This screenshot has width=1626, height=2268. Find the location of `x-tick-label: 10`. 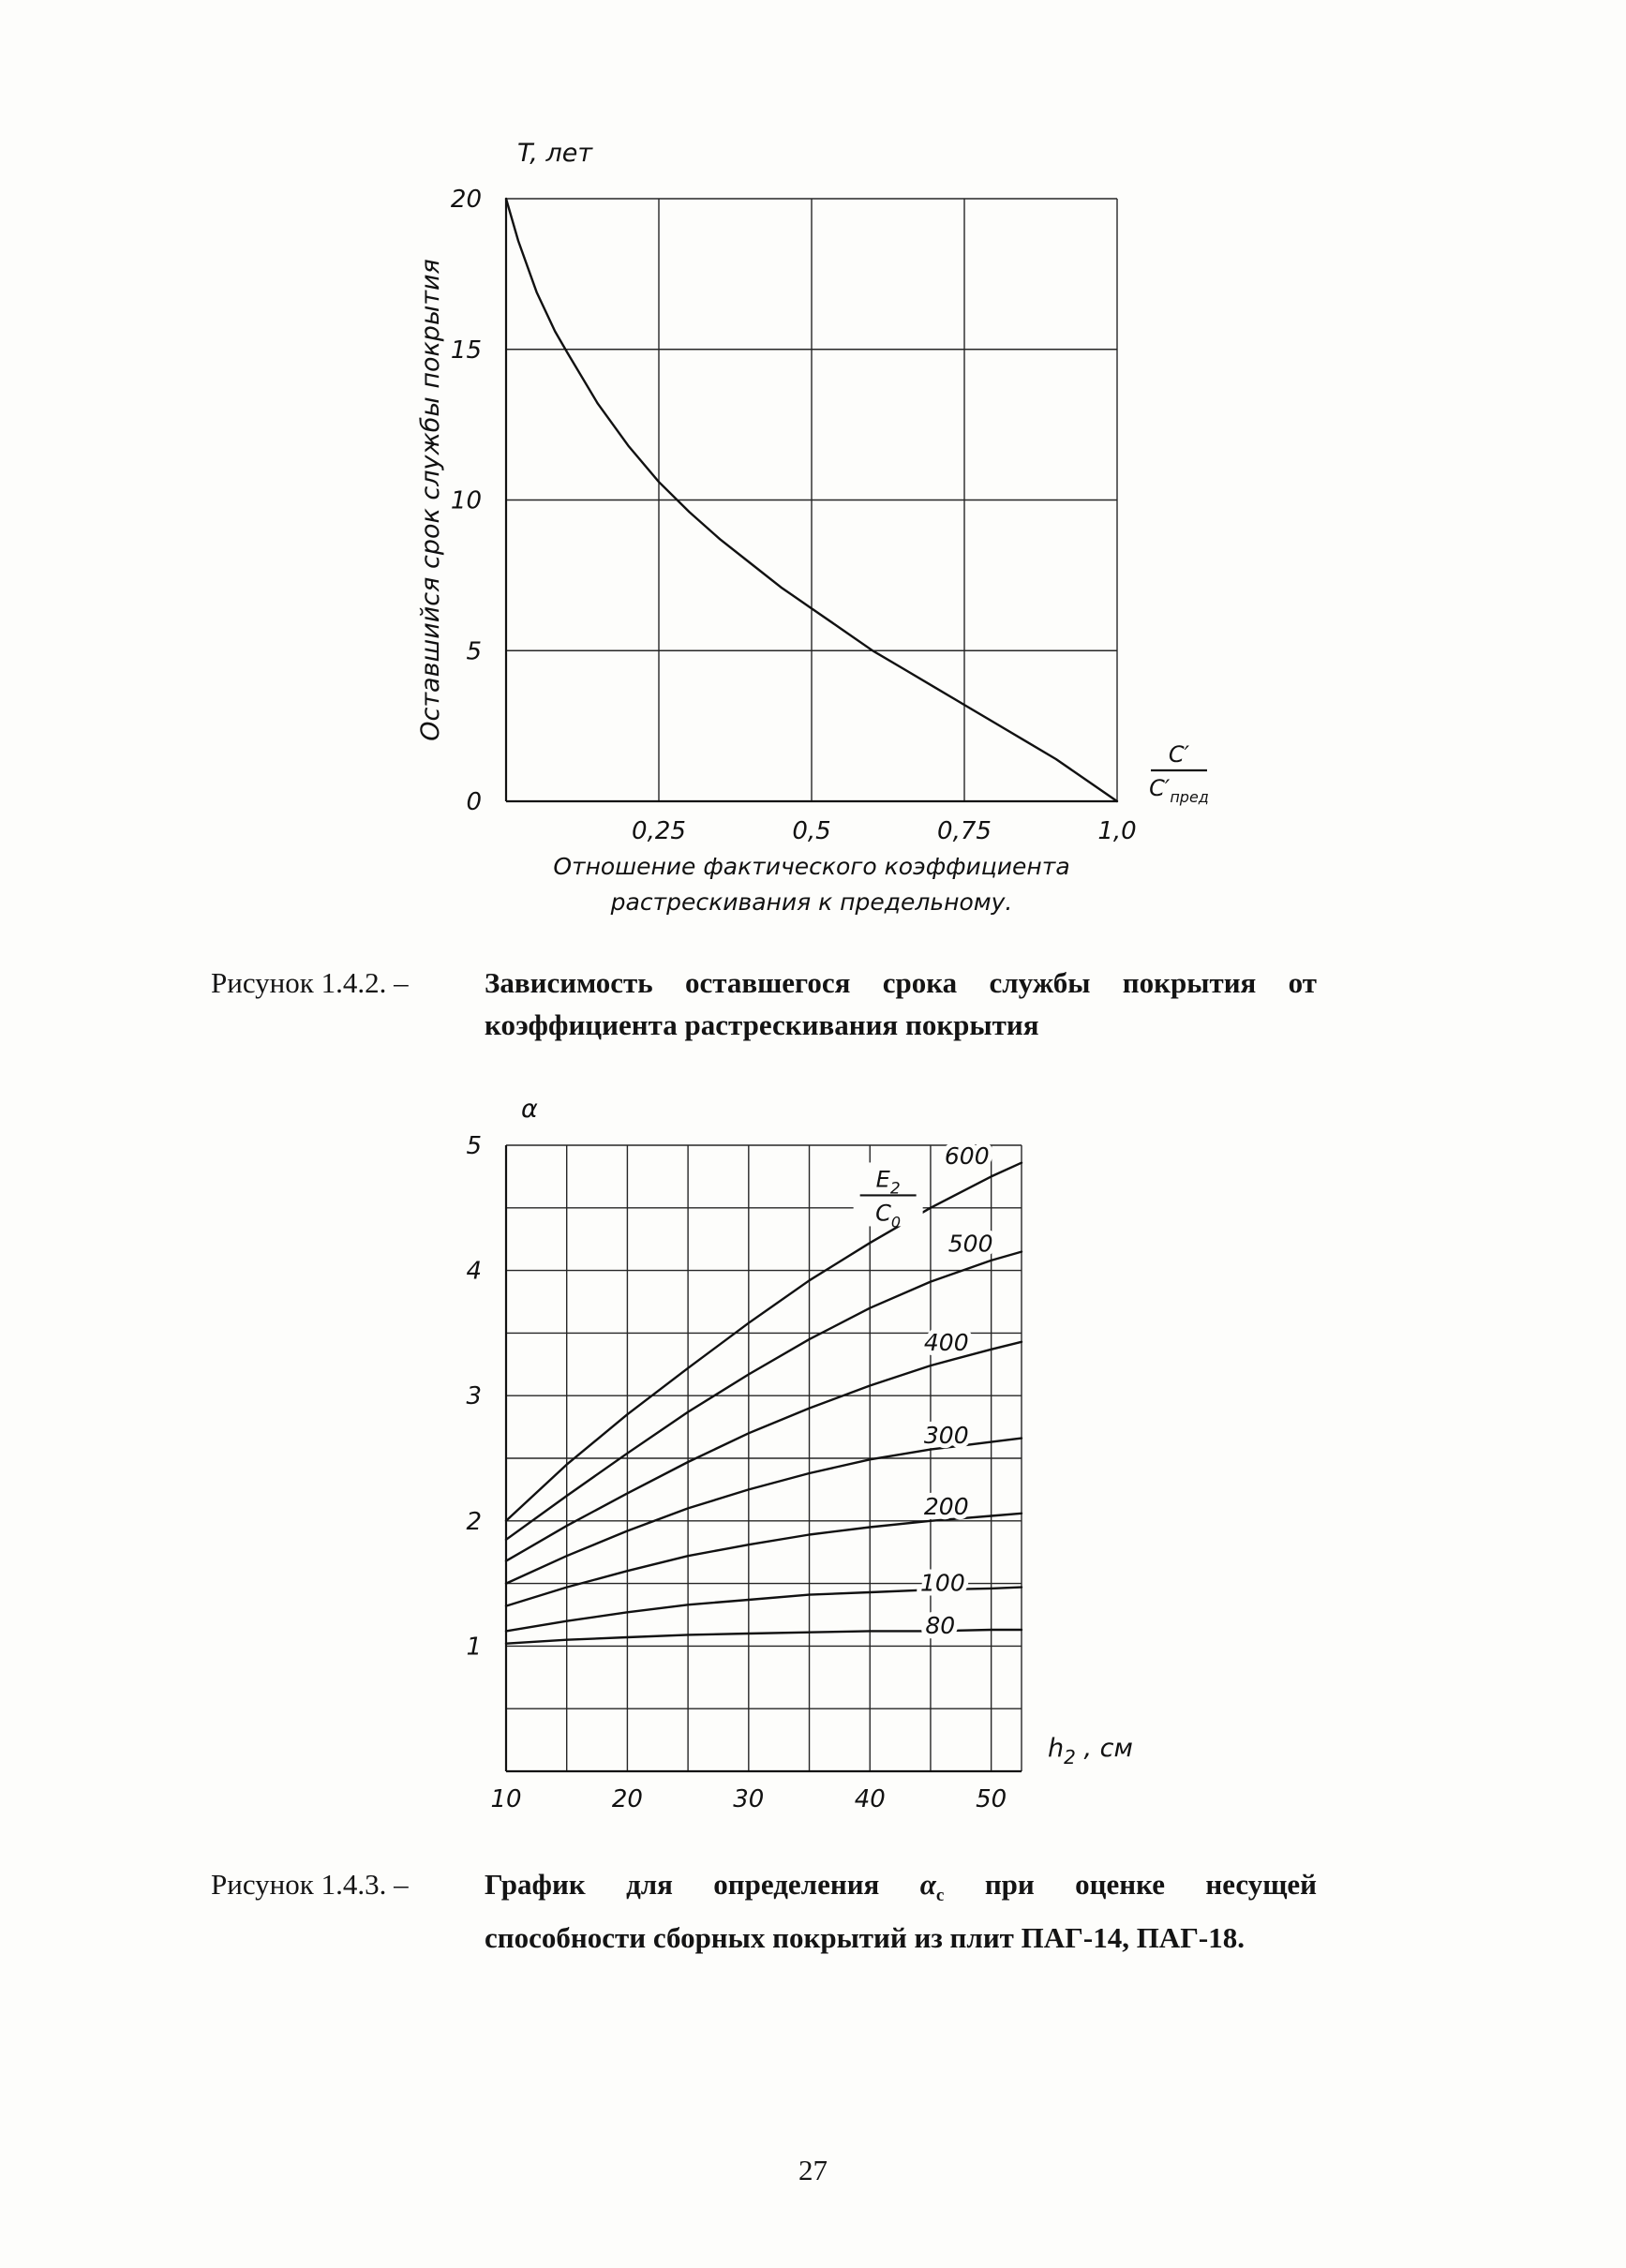

x-tick-label: 10 is located at coordinates (505, 1799).